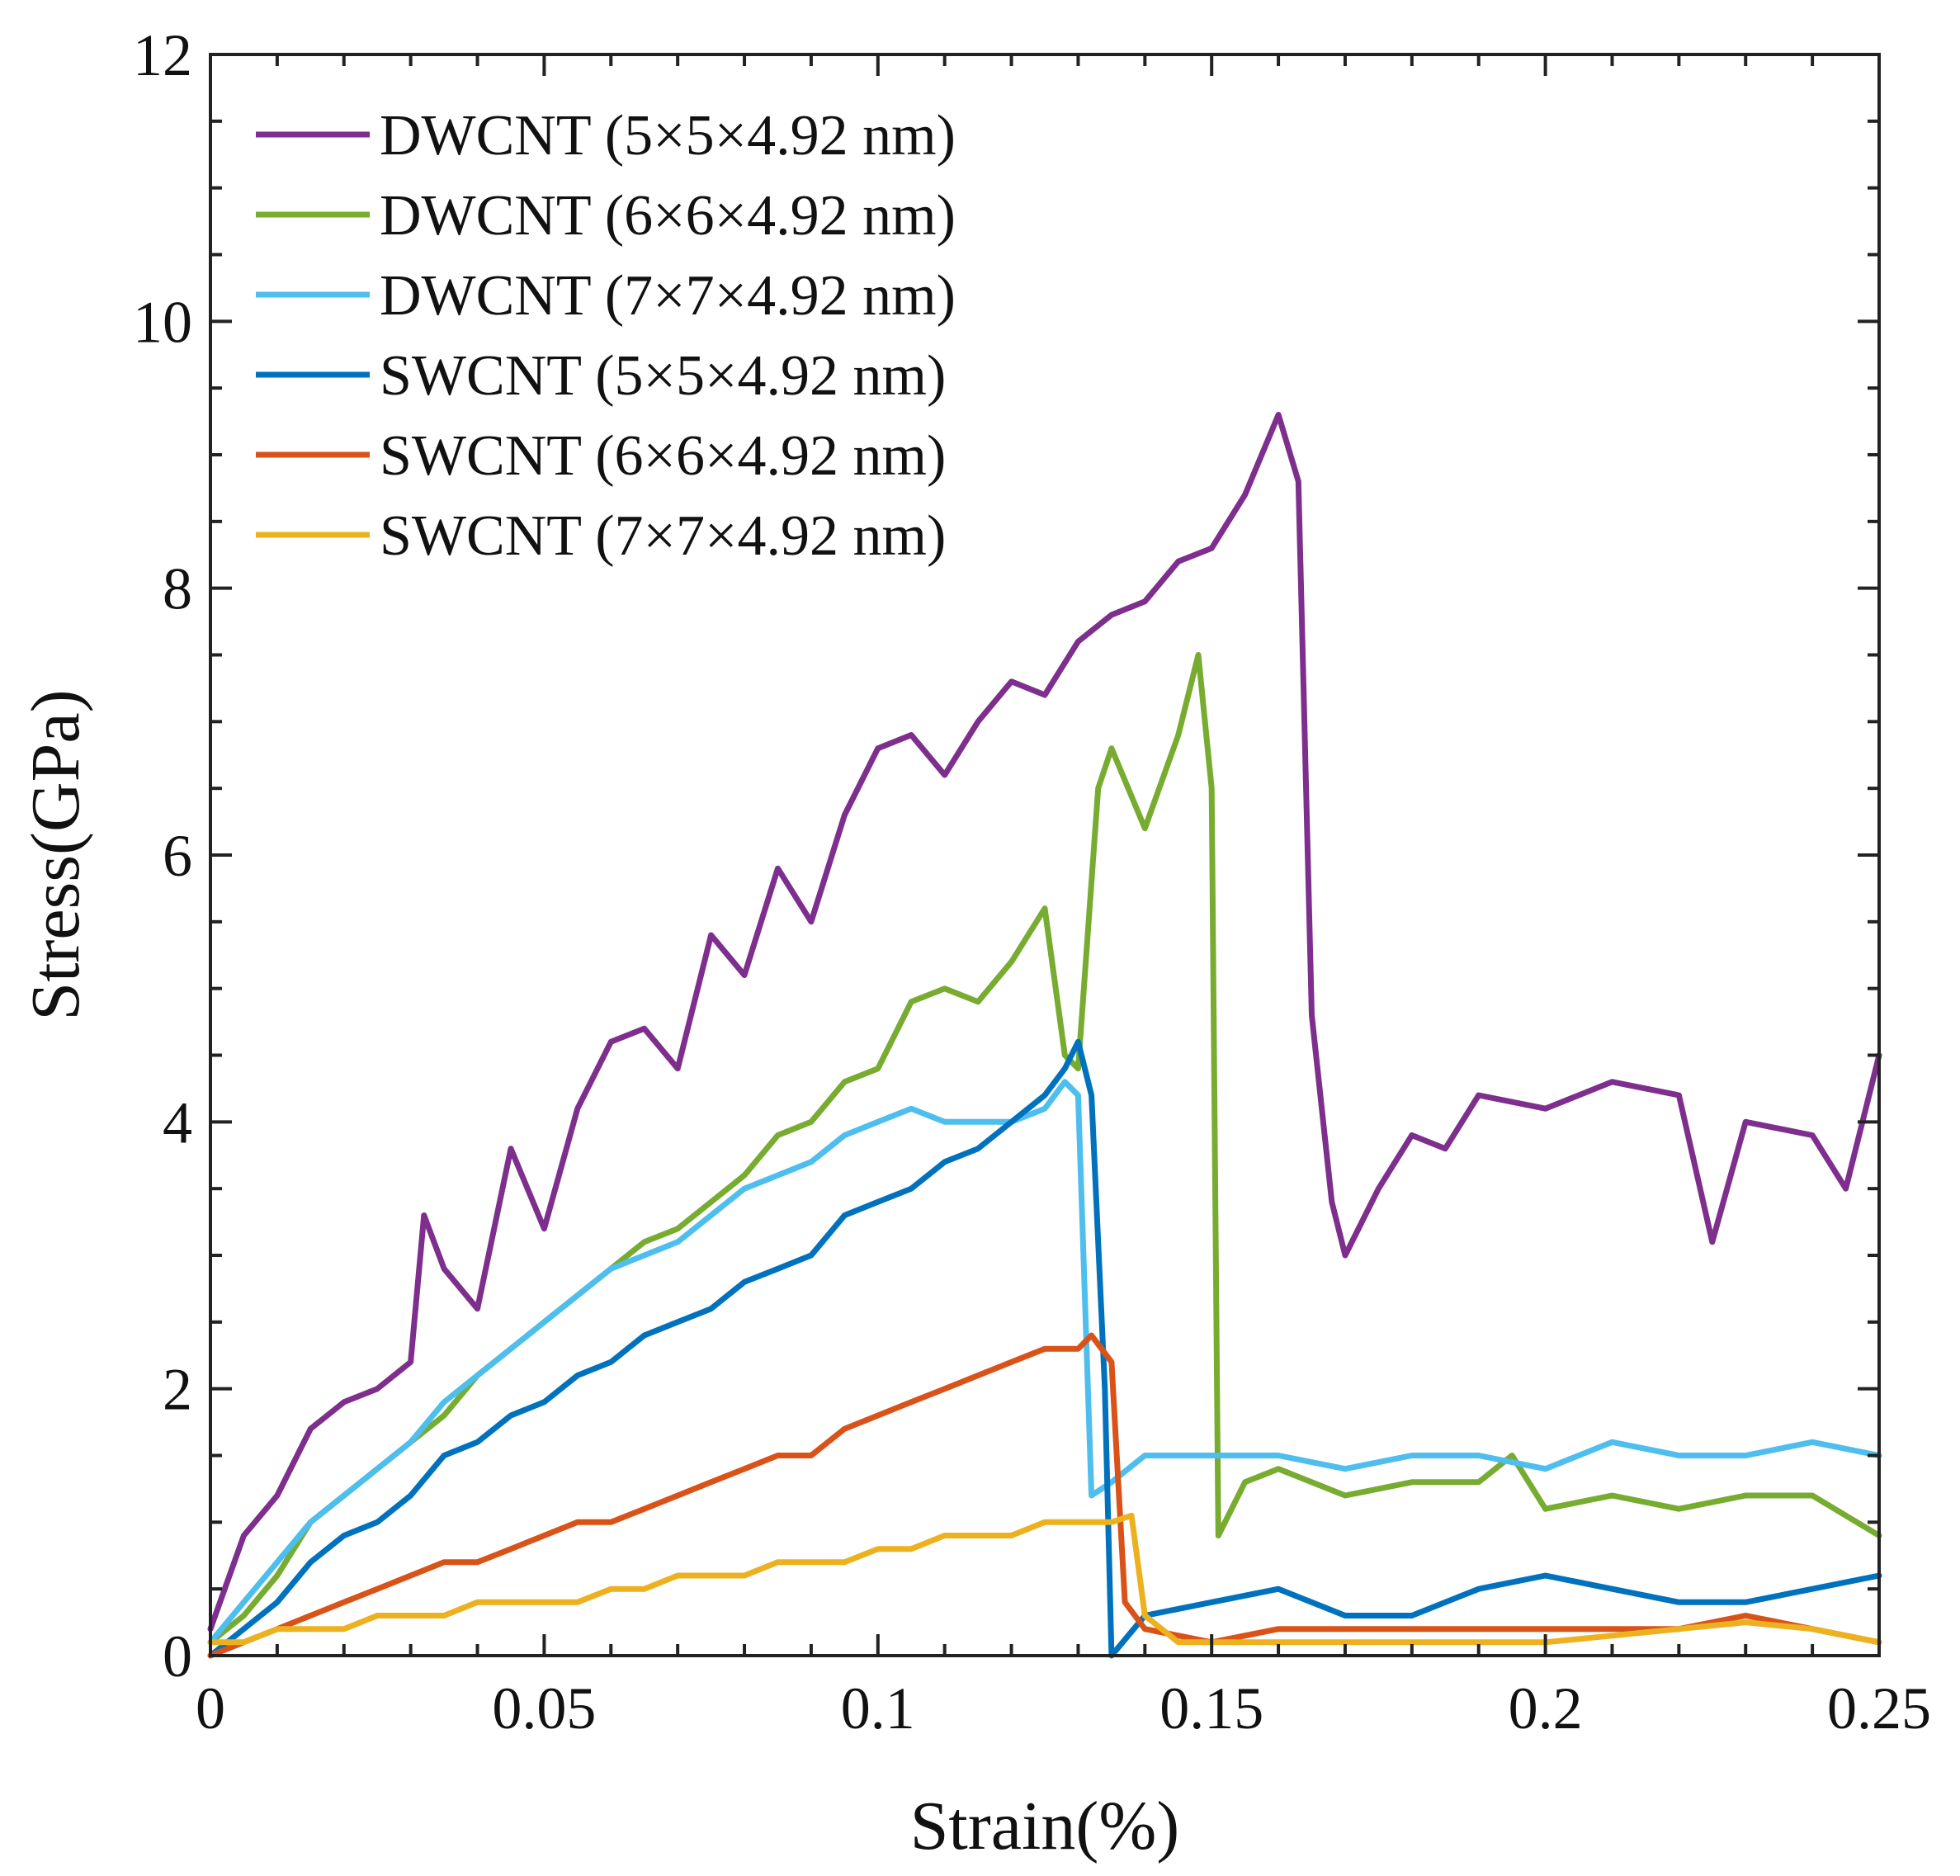 Image resolution: width=1960 pixels, height=1876 pixels. Describe the element at coordinates (177, 1390) in the screenshot. I see `y-tick-label: 2` at that location.